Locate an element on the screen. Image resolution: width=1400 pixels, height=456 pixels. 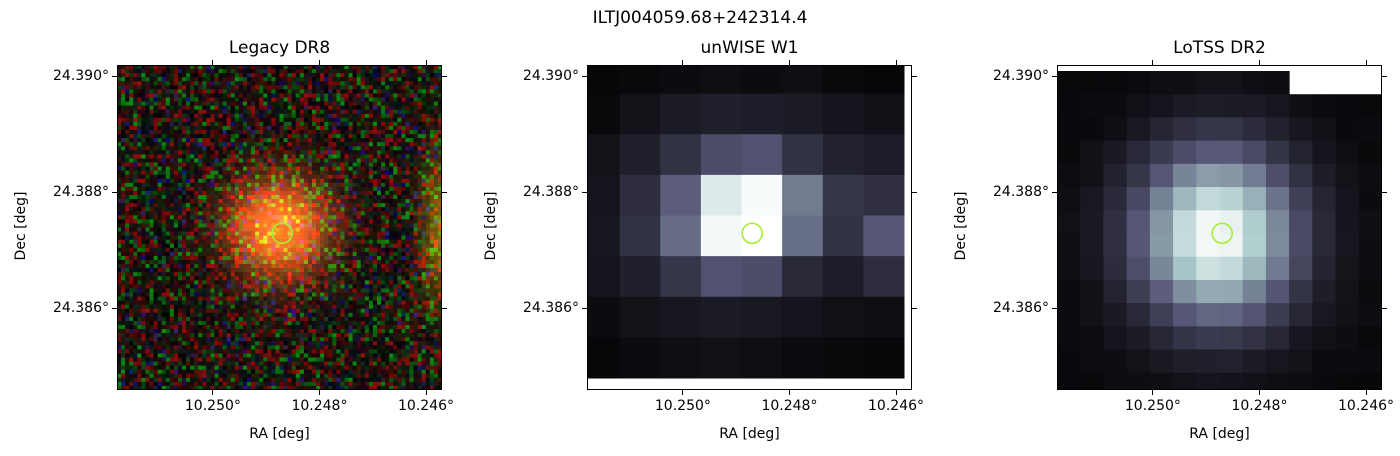
panel-title-unwise: unWISE W1 is located at coordinates (749, 48).